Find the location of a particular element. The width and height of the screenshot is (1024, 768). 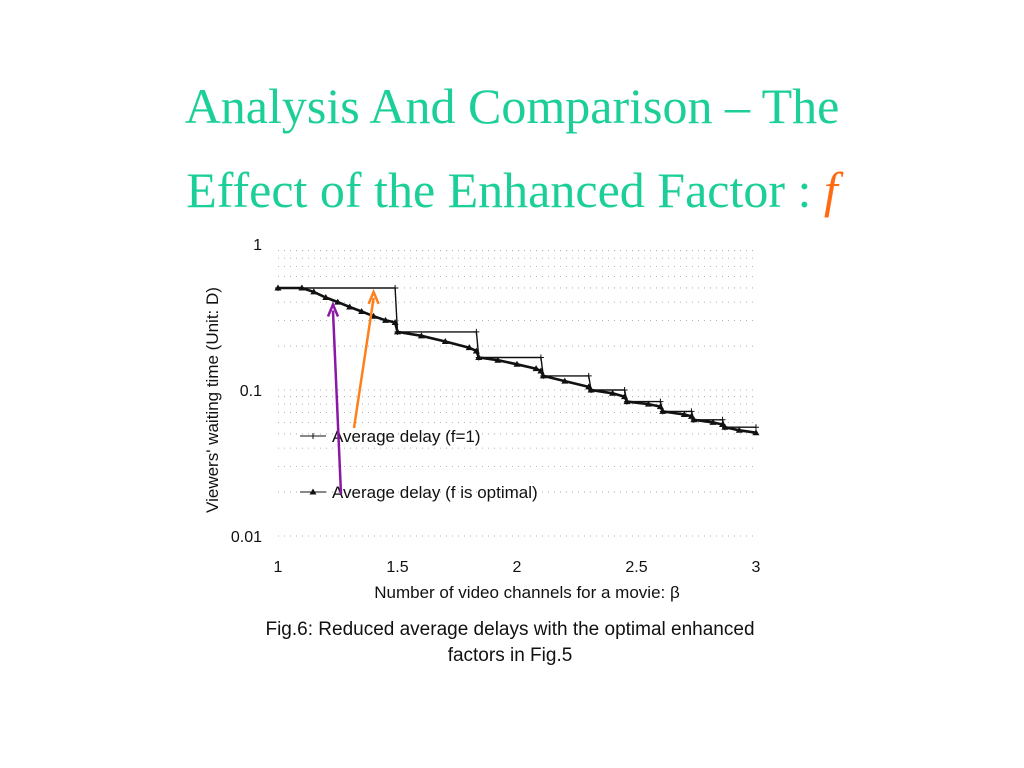

caption-line-2: factors in Fig.5 is located at coordinates (510, 655).